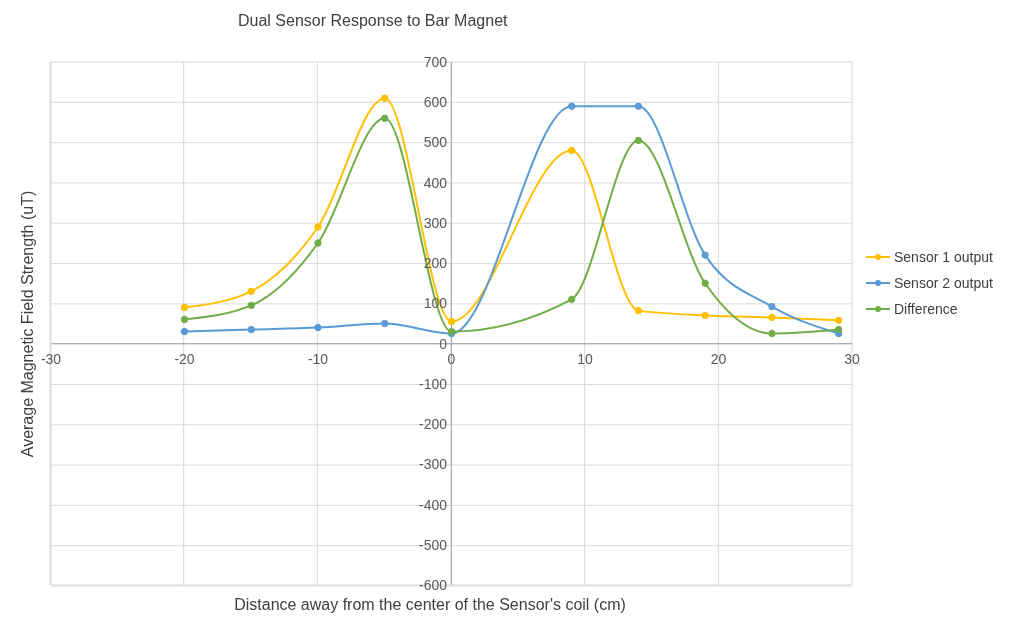  What do you see at coordinates (443, 343) in the screenshot?
I see `y-tick-label: 0` at bounding box center [443, 343].